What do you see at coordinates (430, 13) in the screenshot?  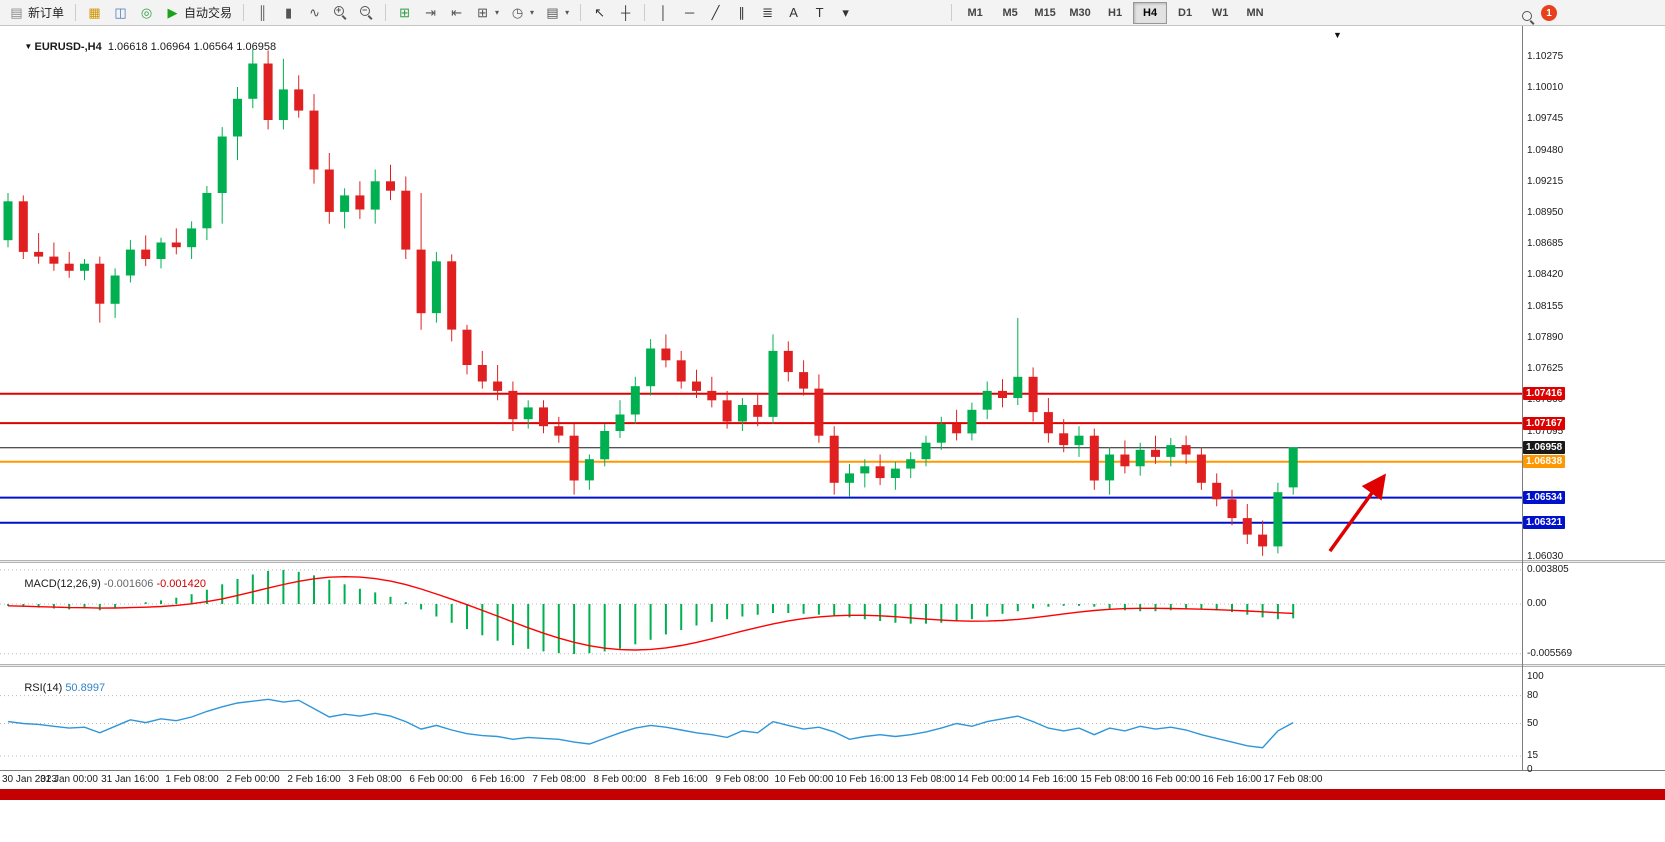 I see `auto-scroll-button: ⇥` at bounding box center [430, 13].